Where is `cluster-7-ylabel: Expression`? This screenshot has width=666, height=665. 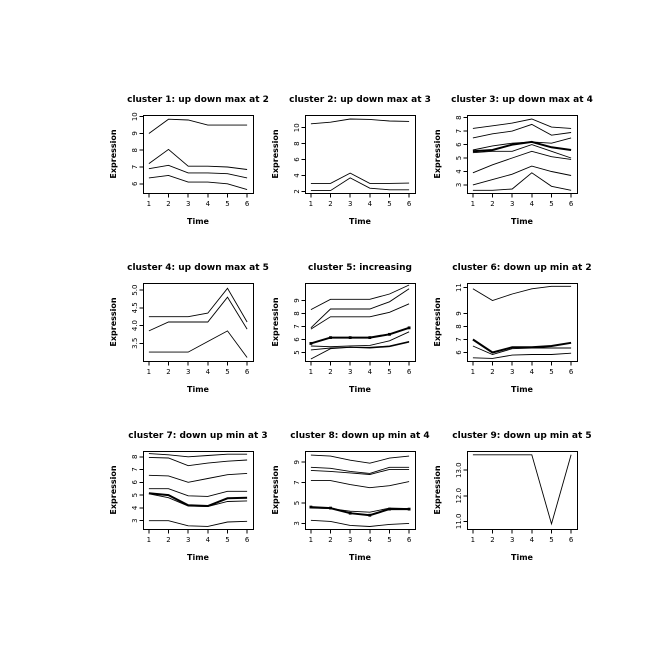
cluster-7-ylabel: Expression is located at coordinates (114, 489).